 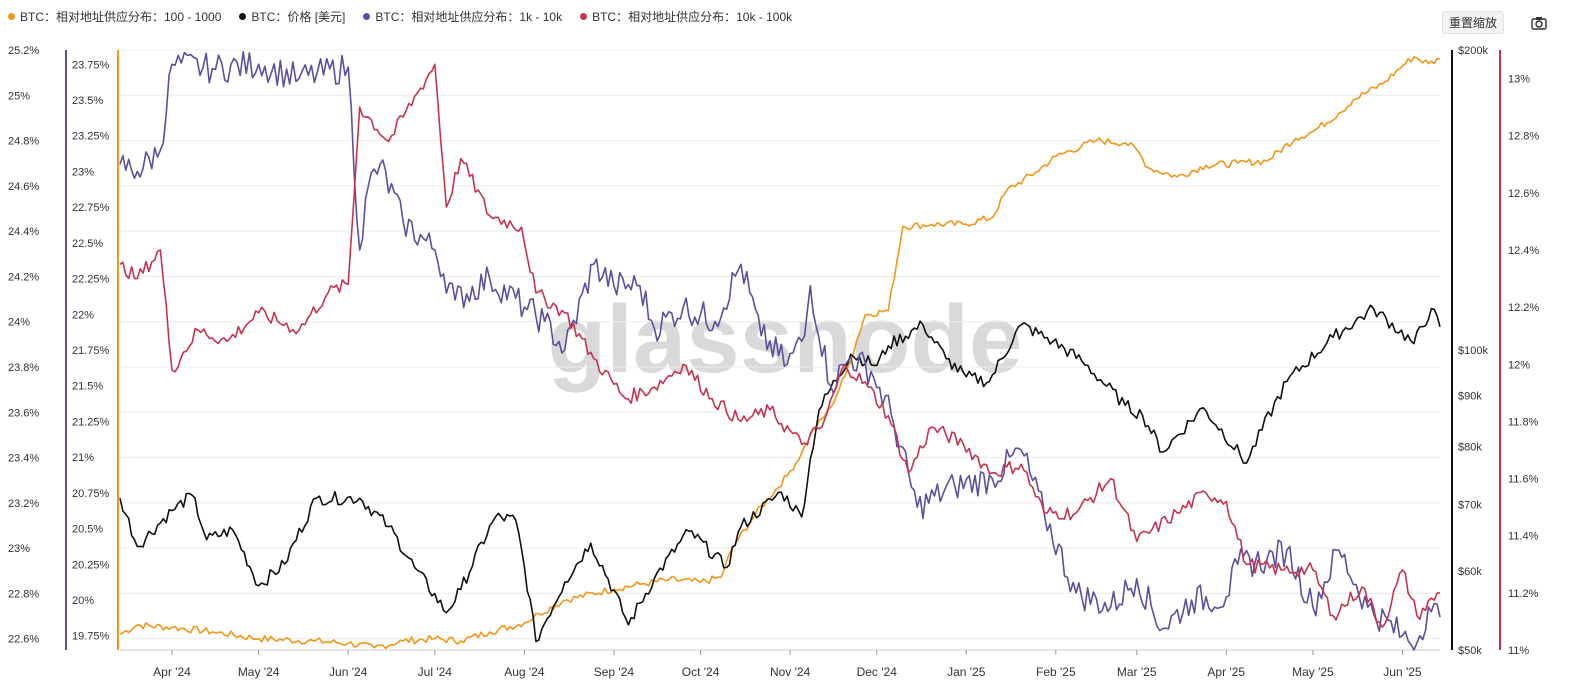 What do you see at coordinates (91, 65) in the screenshot?
I see `tick-label-purple: 23.75%` at bounding box center [91, 65].